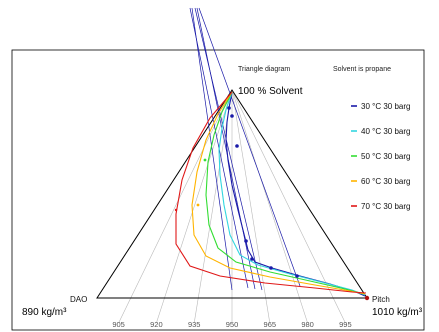  Describe the element at coordinates (307, 324) in the screenshot. I see `tick-label-980: 980` at that location.